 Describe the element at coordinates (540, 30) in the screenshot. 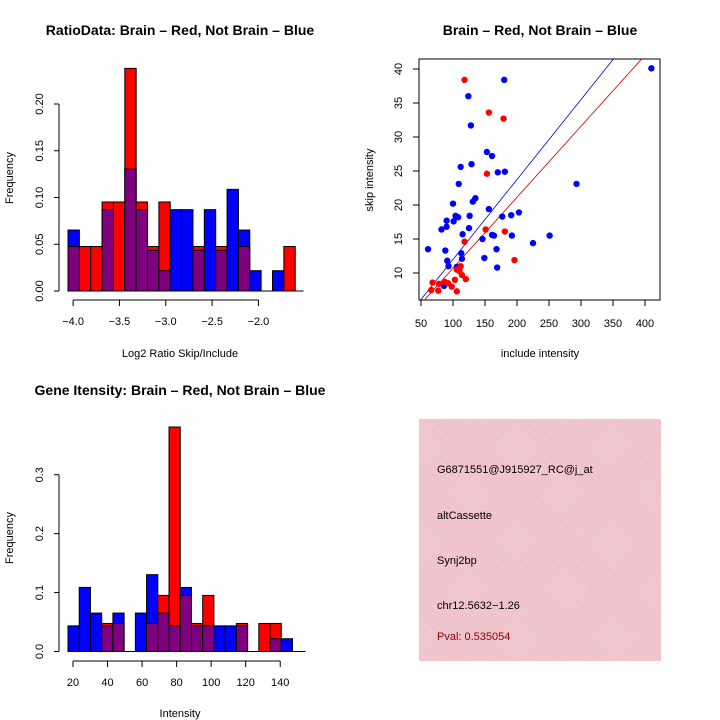

I see `scatter-title: Brain – Red, Not Brain – Blue` at that location.